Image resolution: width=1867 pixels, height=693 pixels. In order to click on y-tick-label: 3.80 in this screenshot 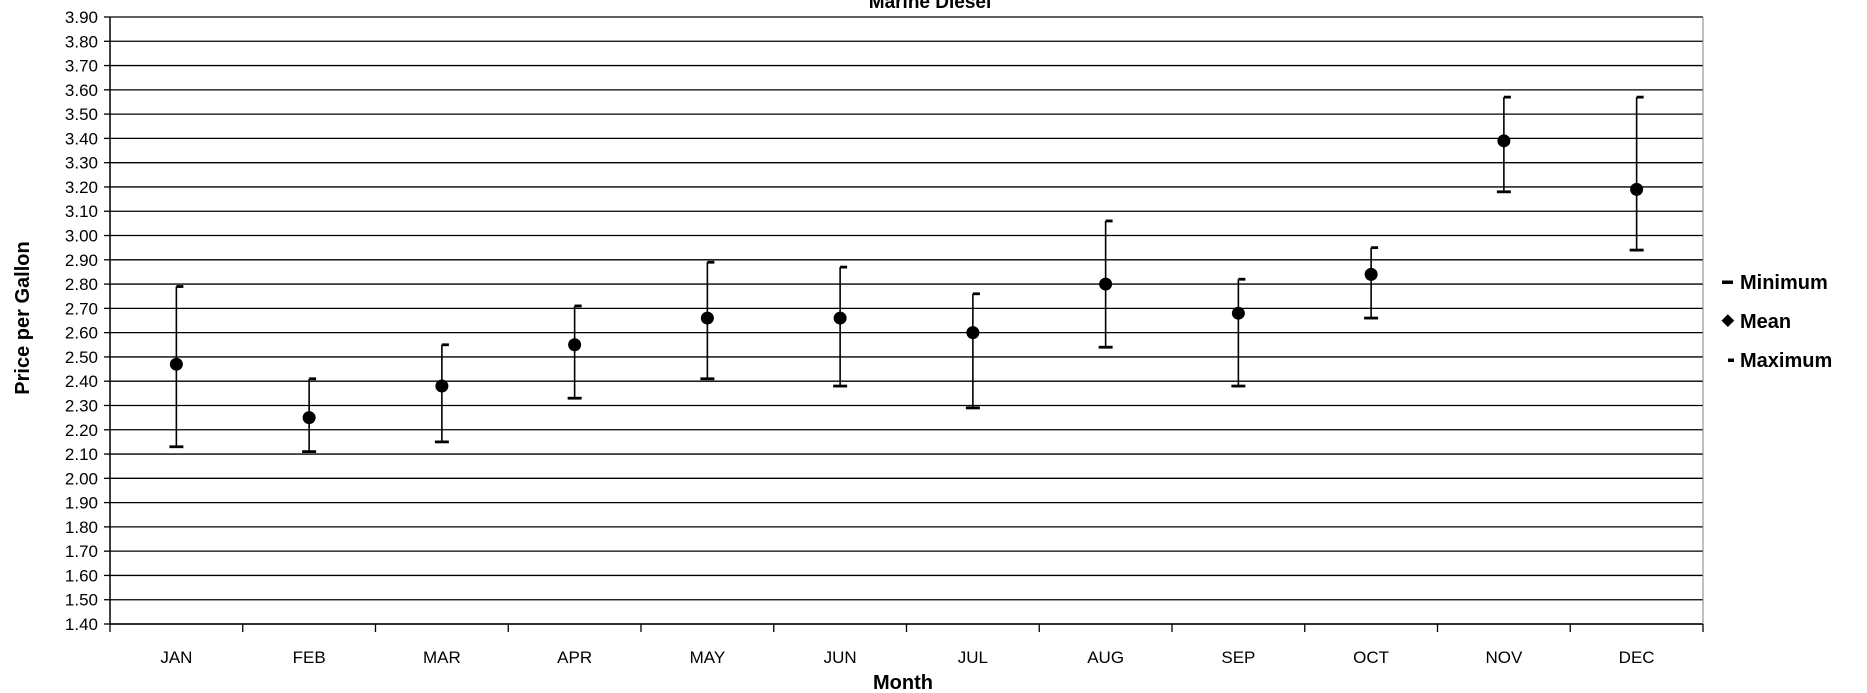, I will do `click(81, 41)`.